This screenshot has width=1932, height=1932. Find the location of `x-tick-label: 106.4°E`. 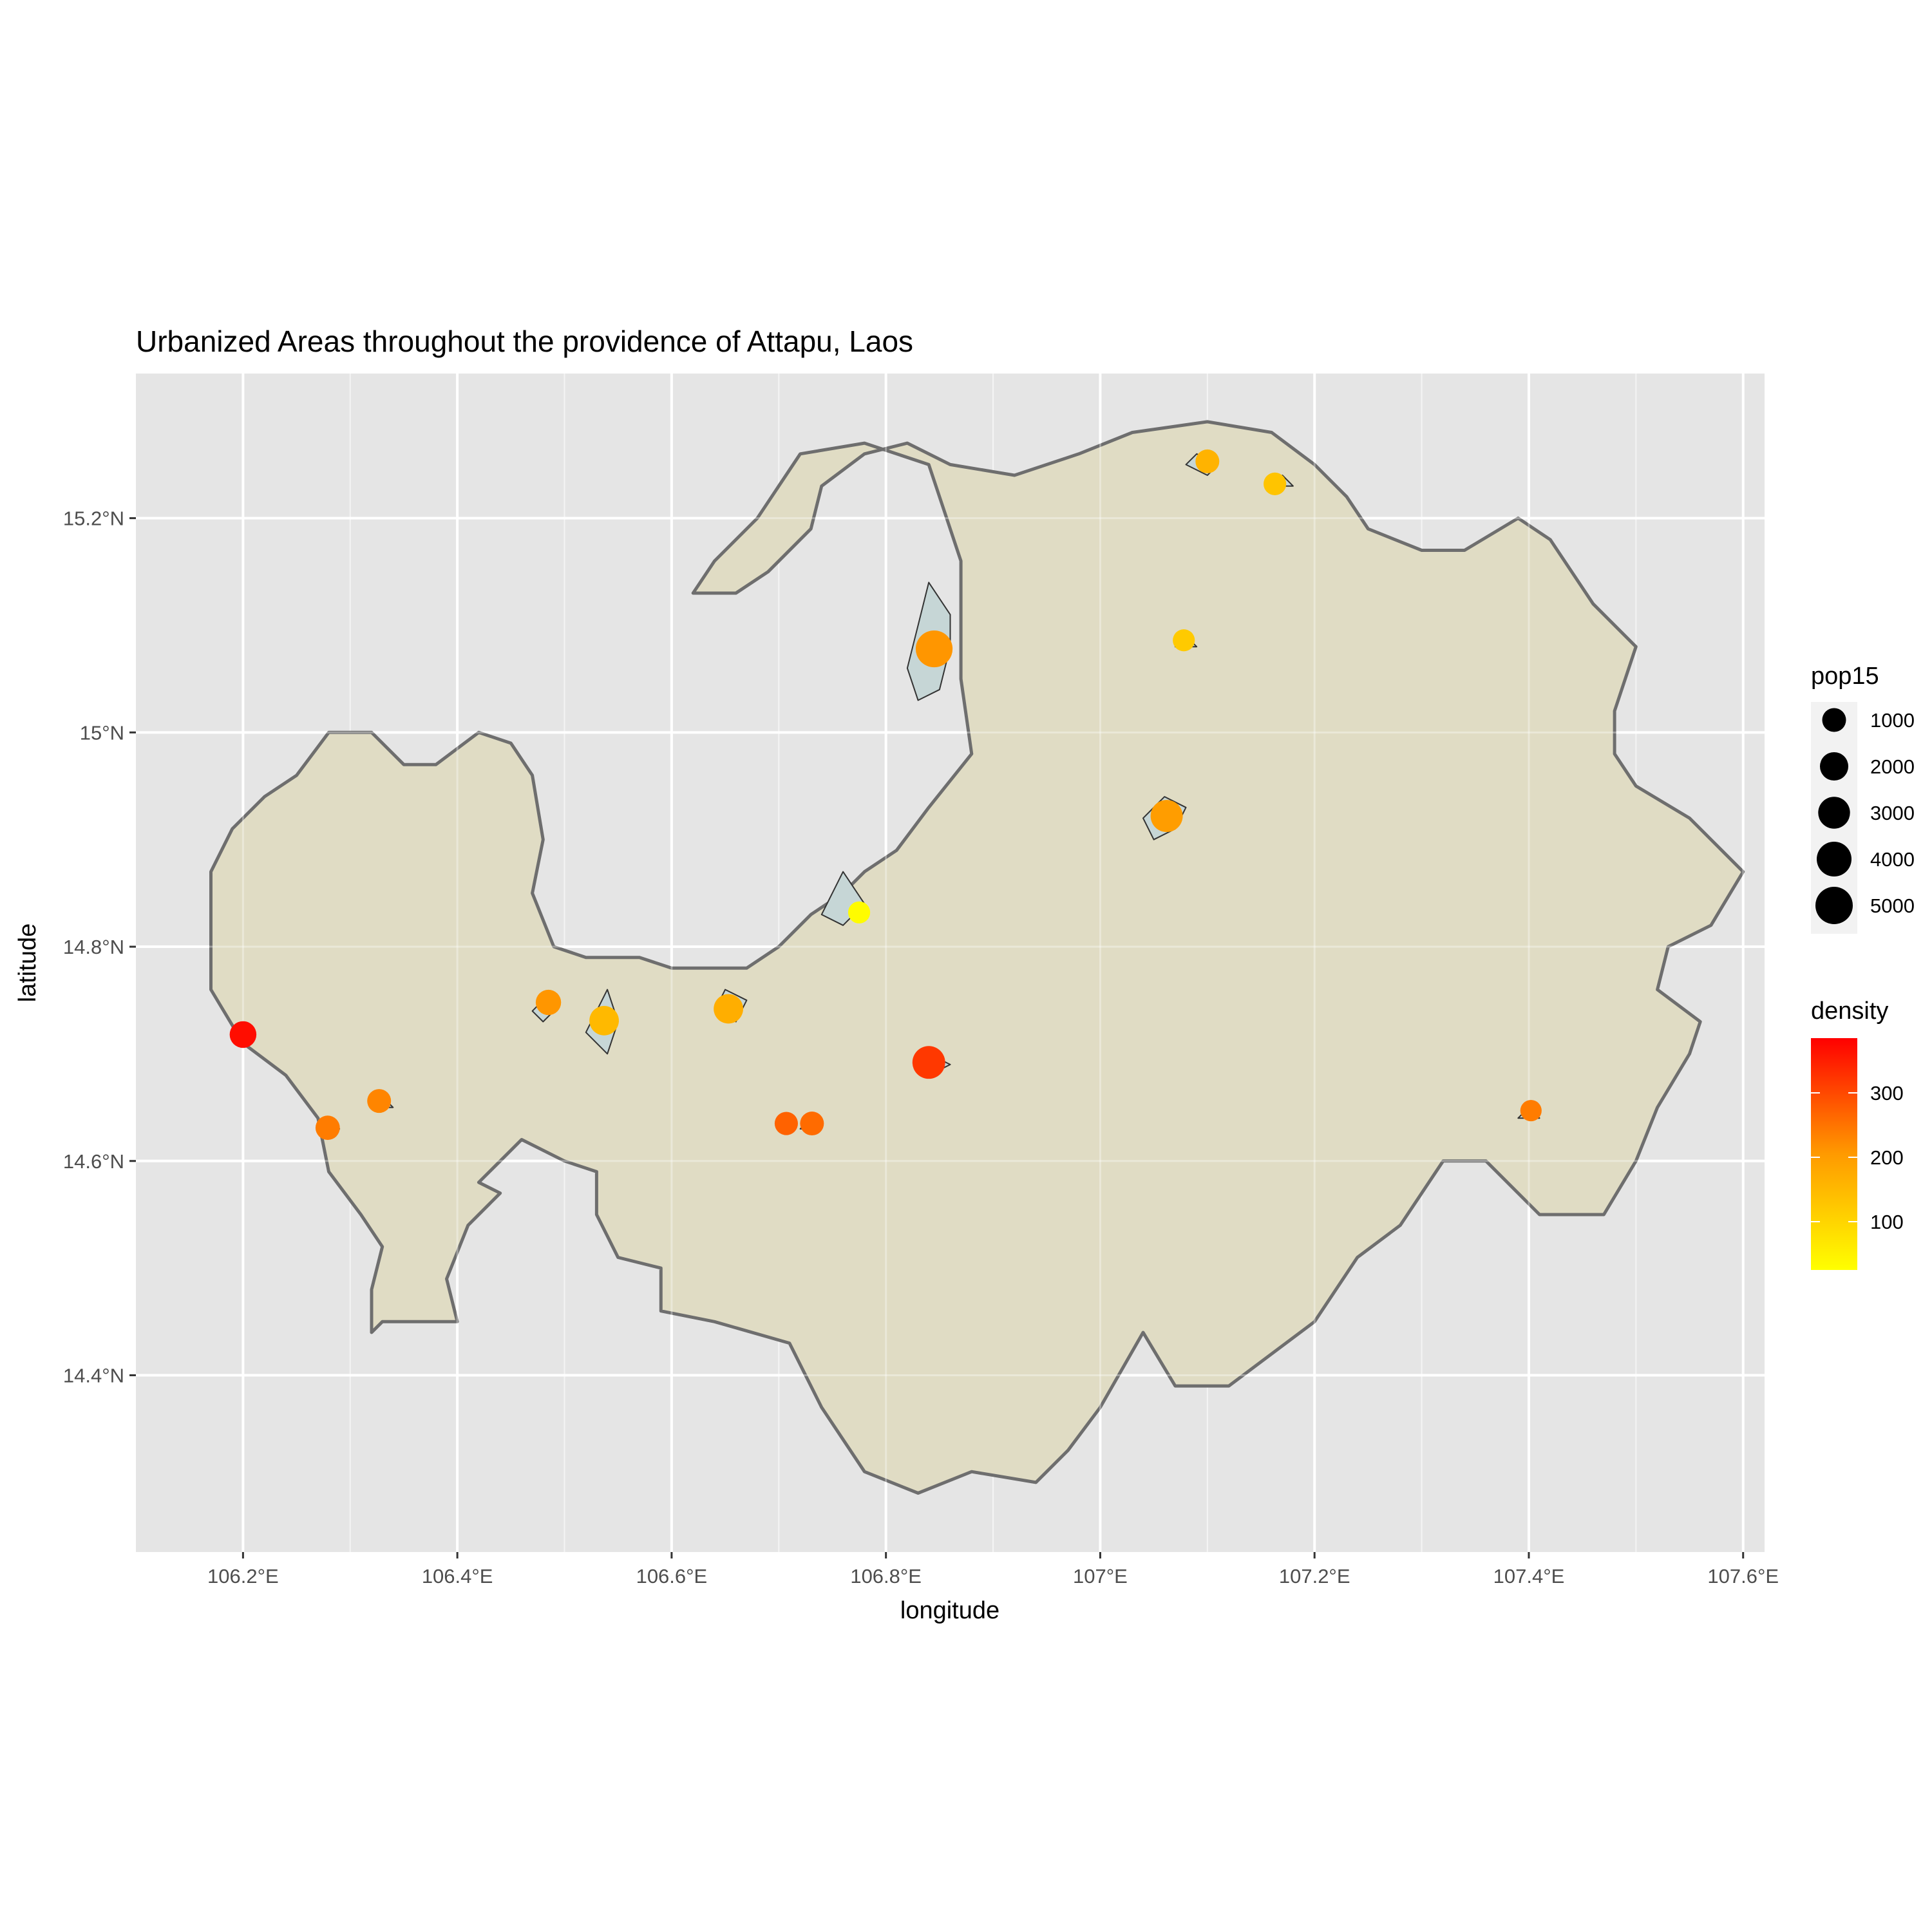

x-tick-label: 106.4°E is located at coordinates (458, 1576).